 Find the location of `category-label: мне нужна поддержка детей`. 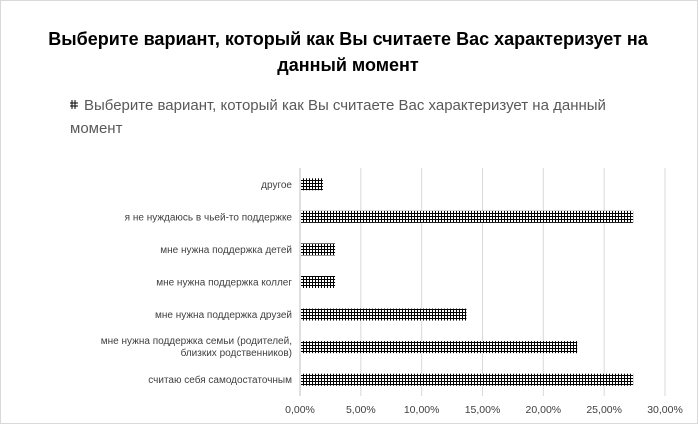

category-label: мне нужна поддержка детей is located at coordinates (226, 250).